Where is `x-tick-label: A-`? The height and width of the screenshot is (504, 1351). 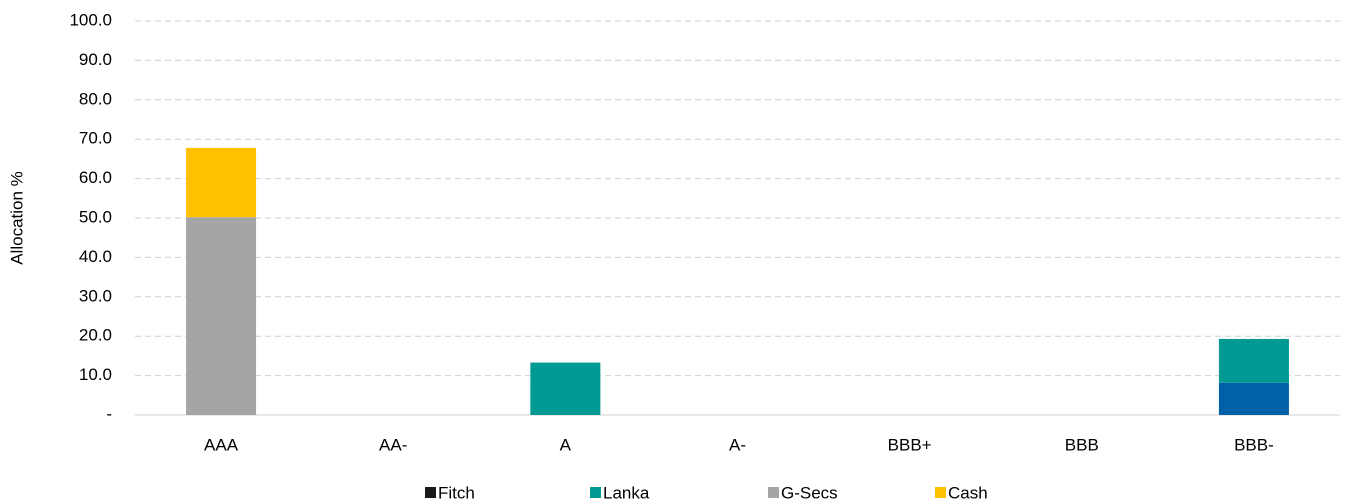
x-tick-label: A- is located at coordinates (737, 444).